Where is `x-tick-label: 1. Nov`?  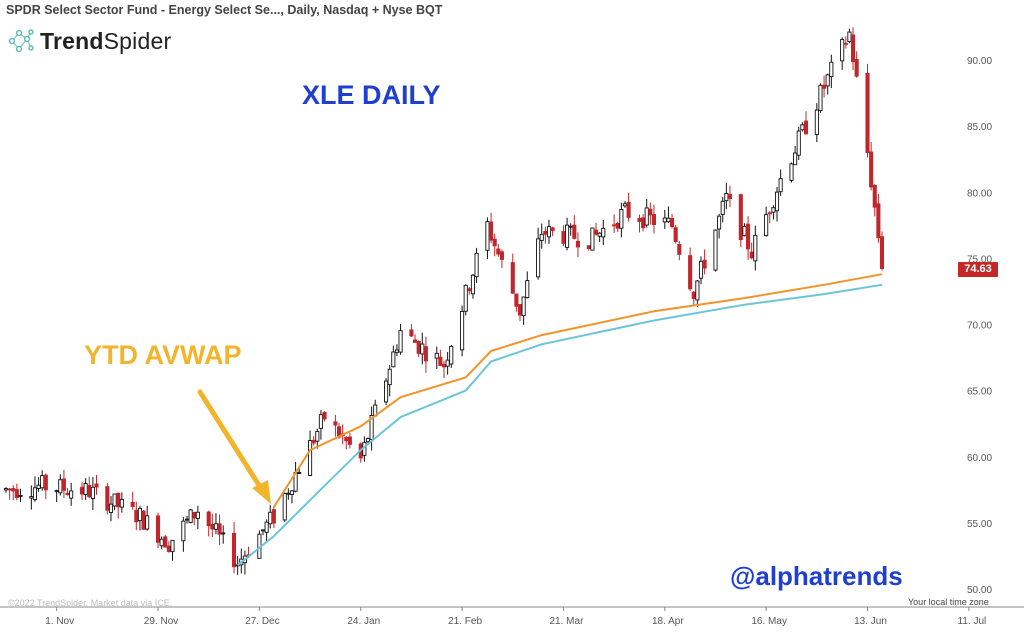 x-tick-label: 1. Nov is located at coordinates (59, 621).